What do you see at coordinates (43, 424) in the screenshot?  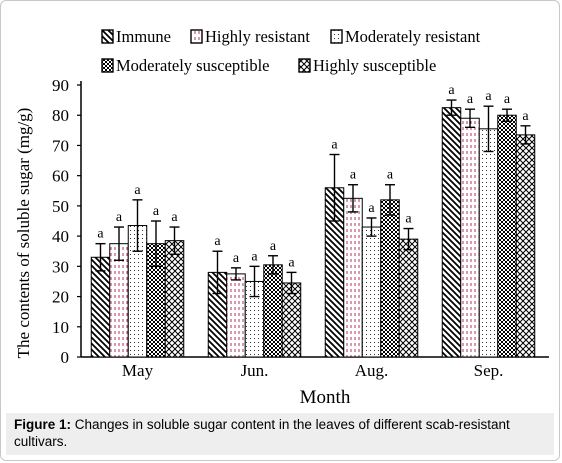 I see `caption-label: Figure 1:` at bounding box center [43, 424].